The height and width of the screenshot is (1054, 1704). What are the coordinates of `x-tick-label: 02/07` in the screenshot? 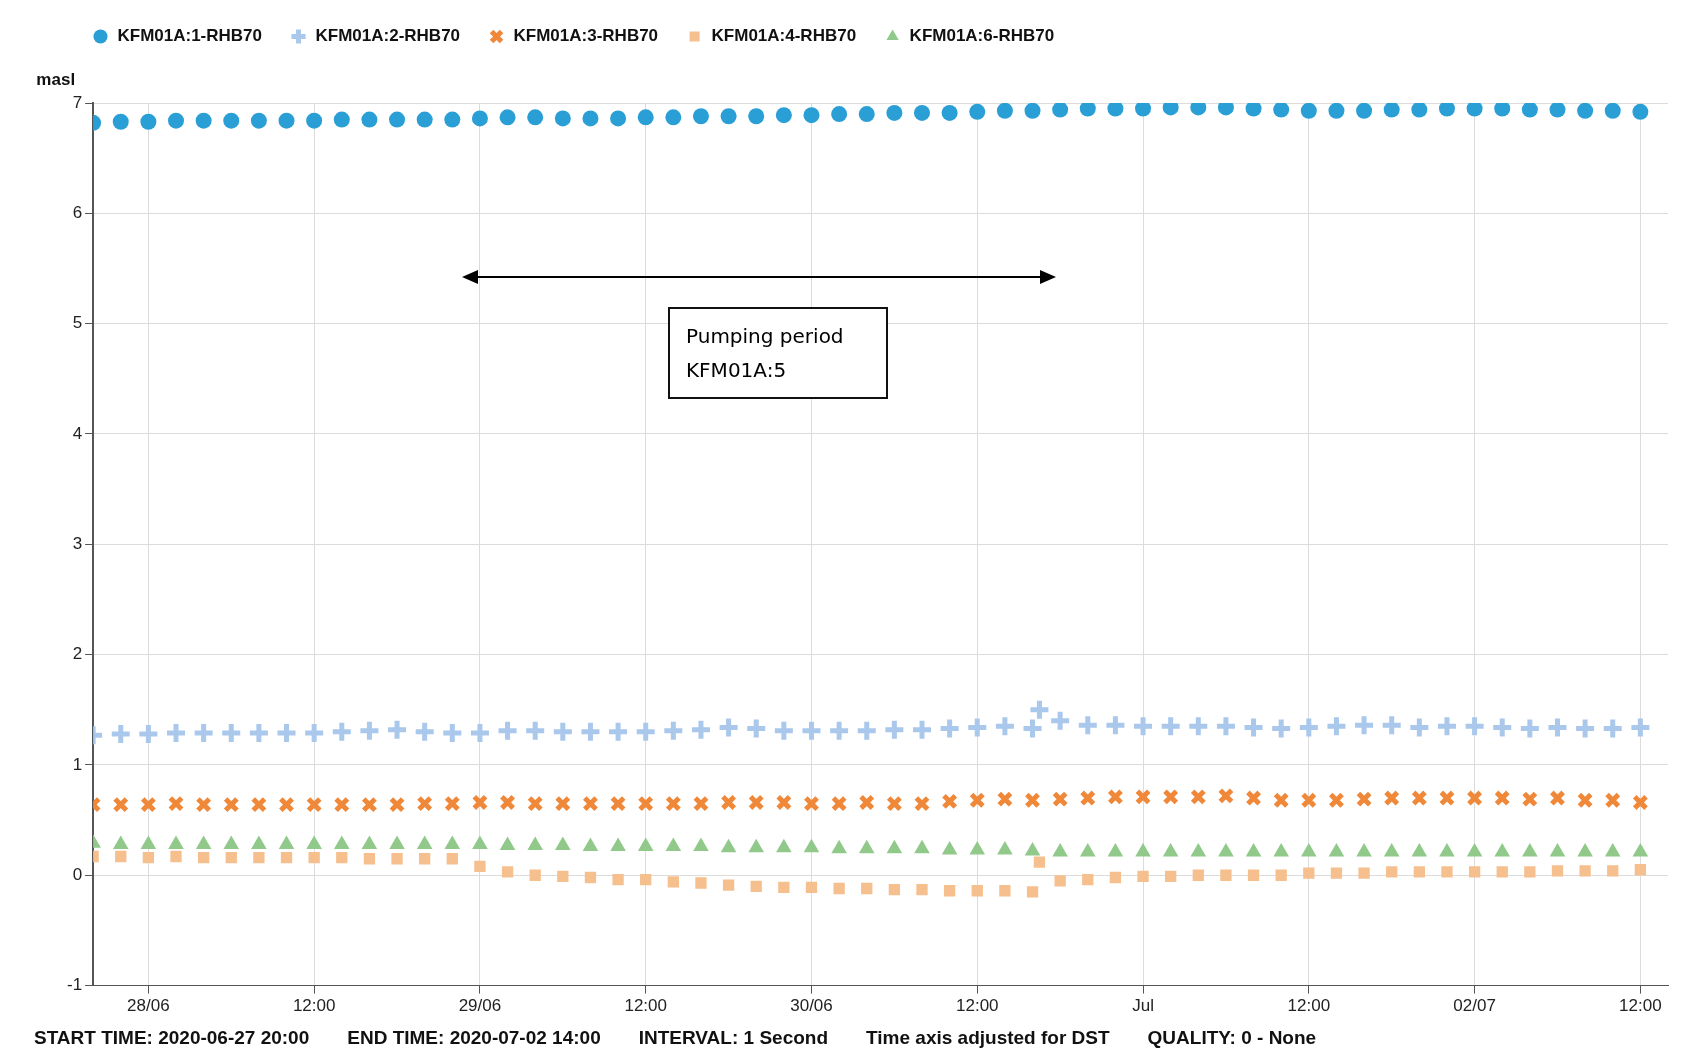 It's located at (1474, 1006).